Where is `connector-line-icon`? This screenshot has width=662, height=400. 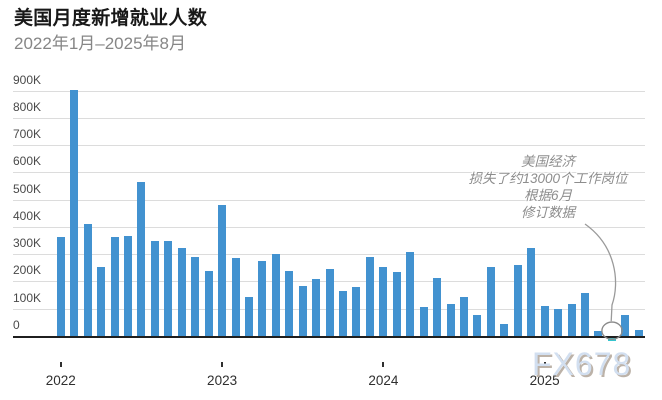 connector-line-icon is located at coordinates (600, 272).